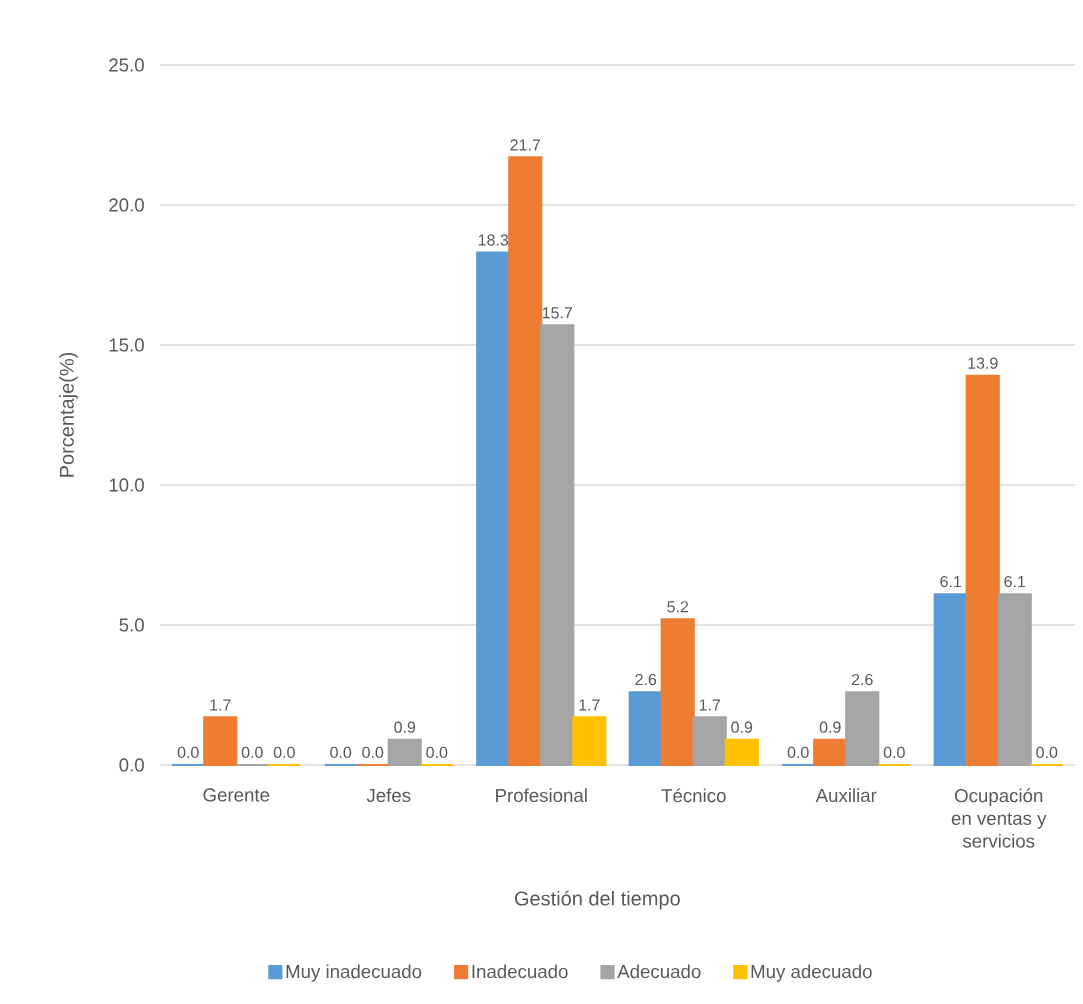  Describe the element at coordinates (693, 795) in the screenshot. I see `x-tick-label: Técnico` at that location.